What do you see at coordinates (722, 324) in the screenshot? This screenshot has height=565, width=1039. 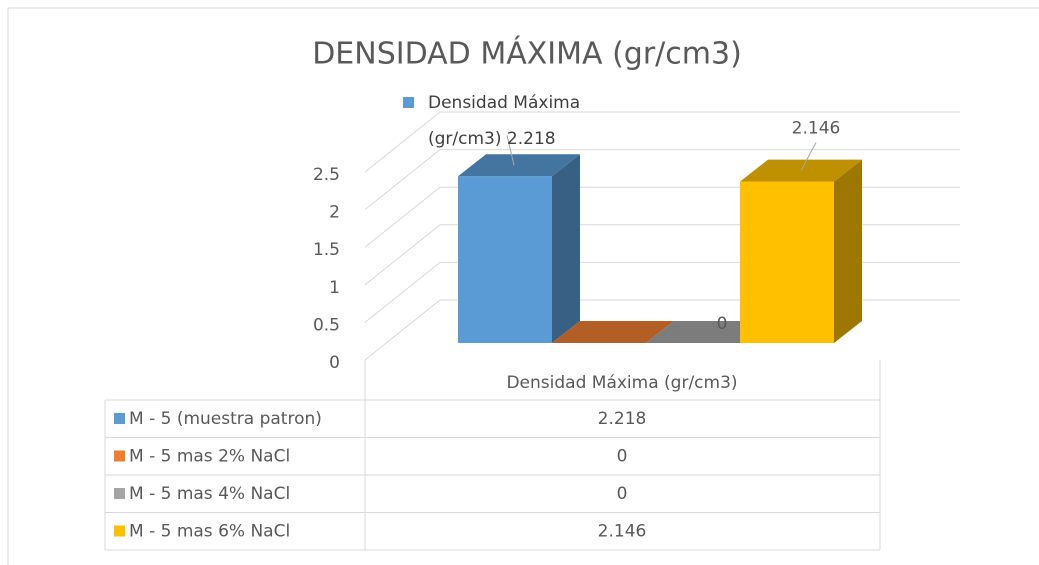 I see `data-label: 0` at bounding box center [722, 324].